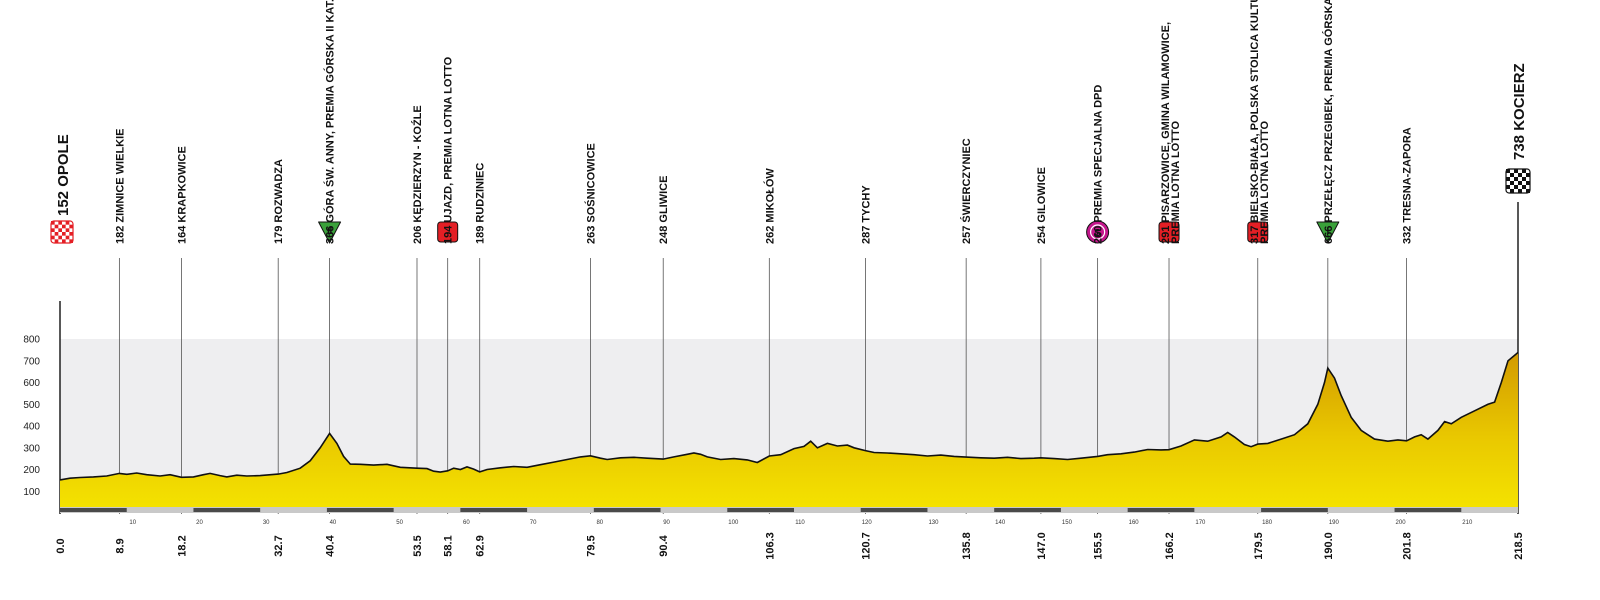 This screenshot has width=1600, height=600. I want to click on km-label: 201.8, so click(1408, 546).